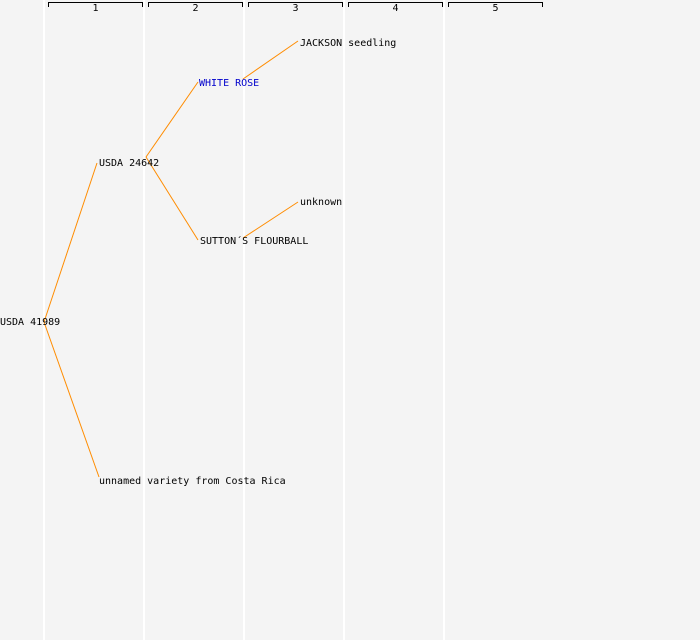  Describe the element at coordinates (321, 202) in the screenshot. I see `pedigree-node-unknown: unknown` at that location.